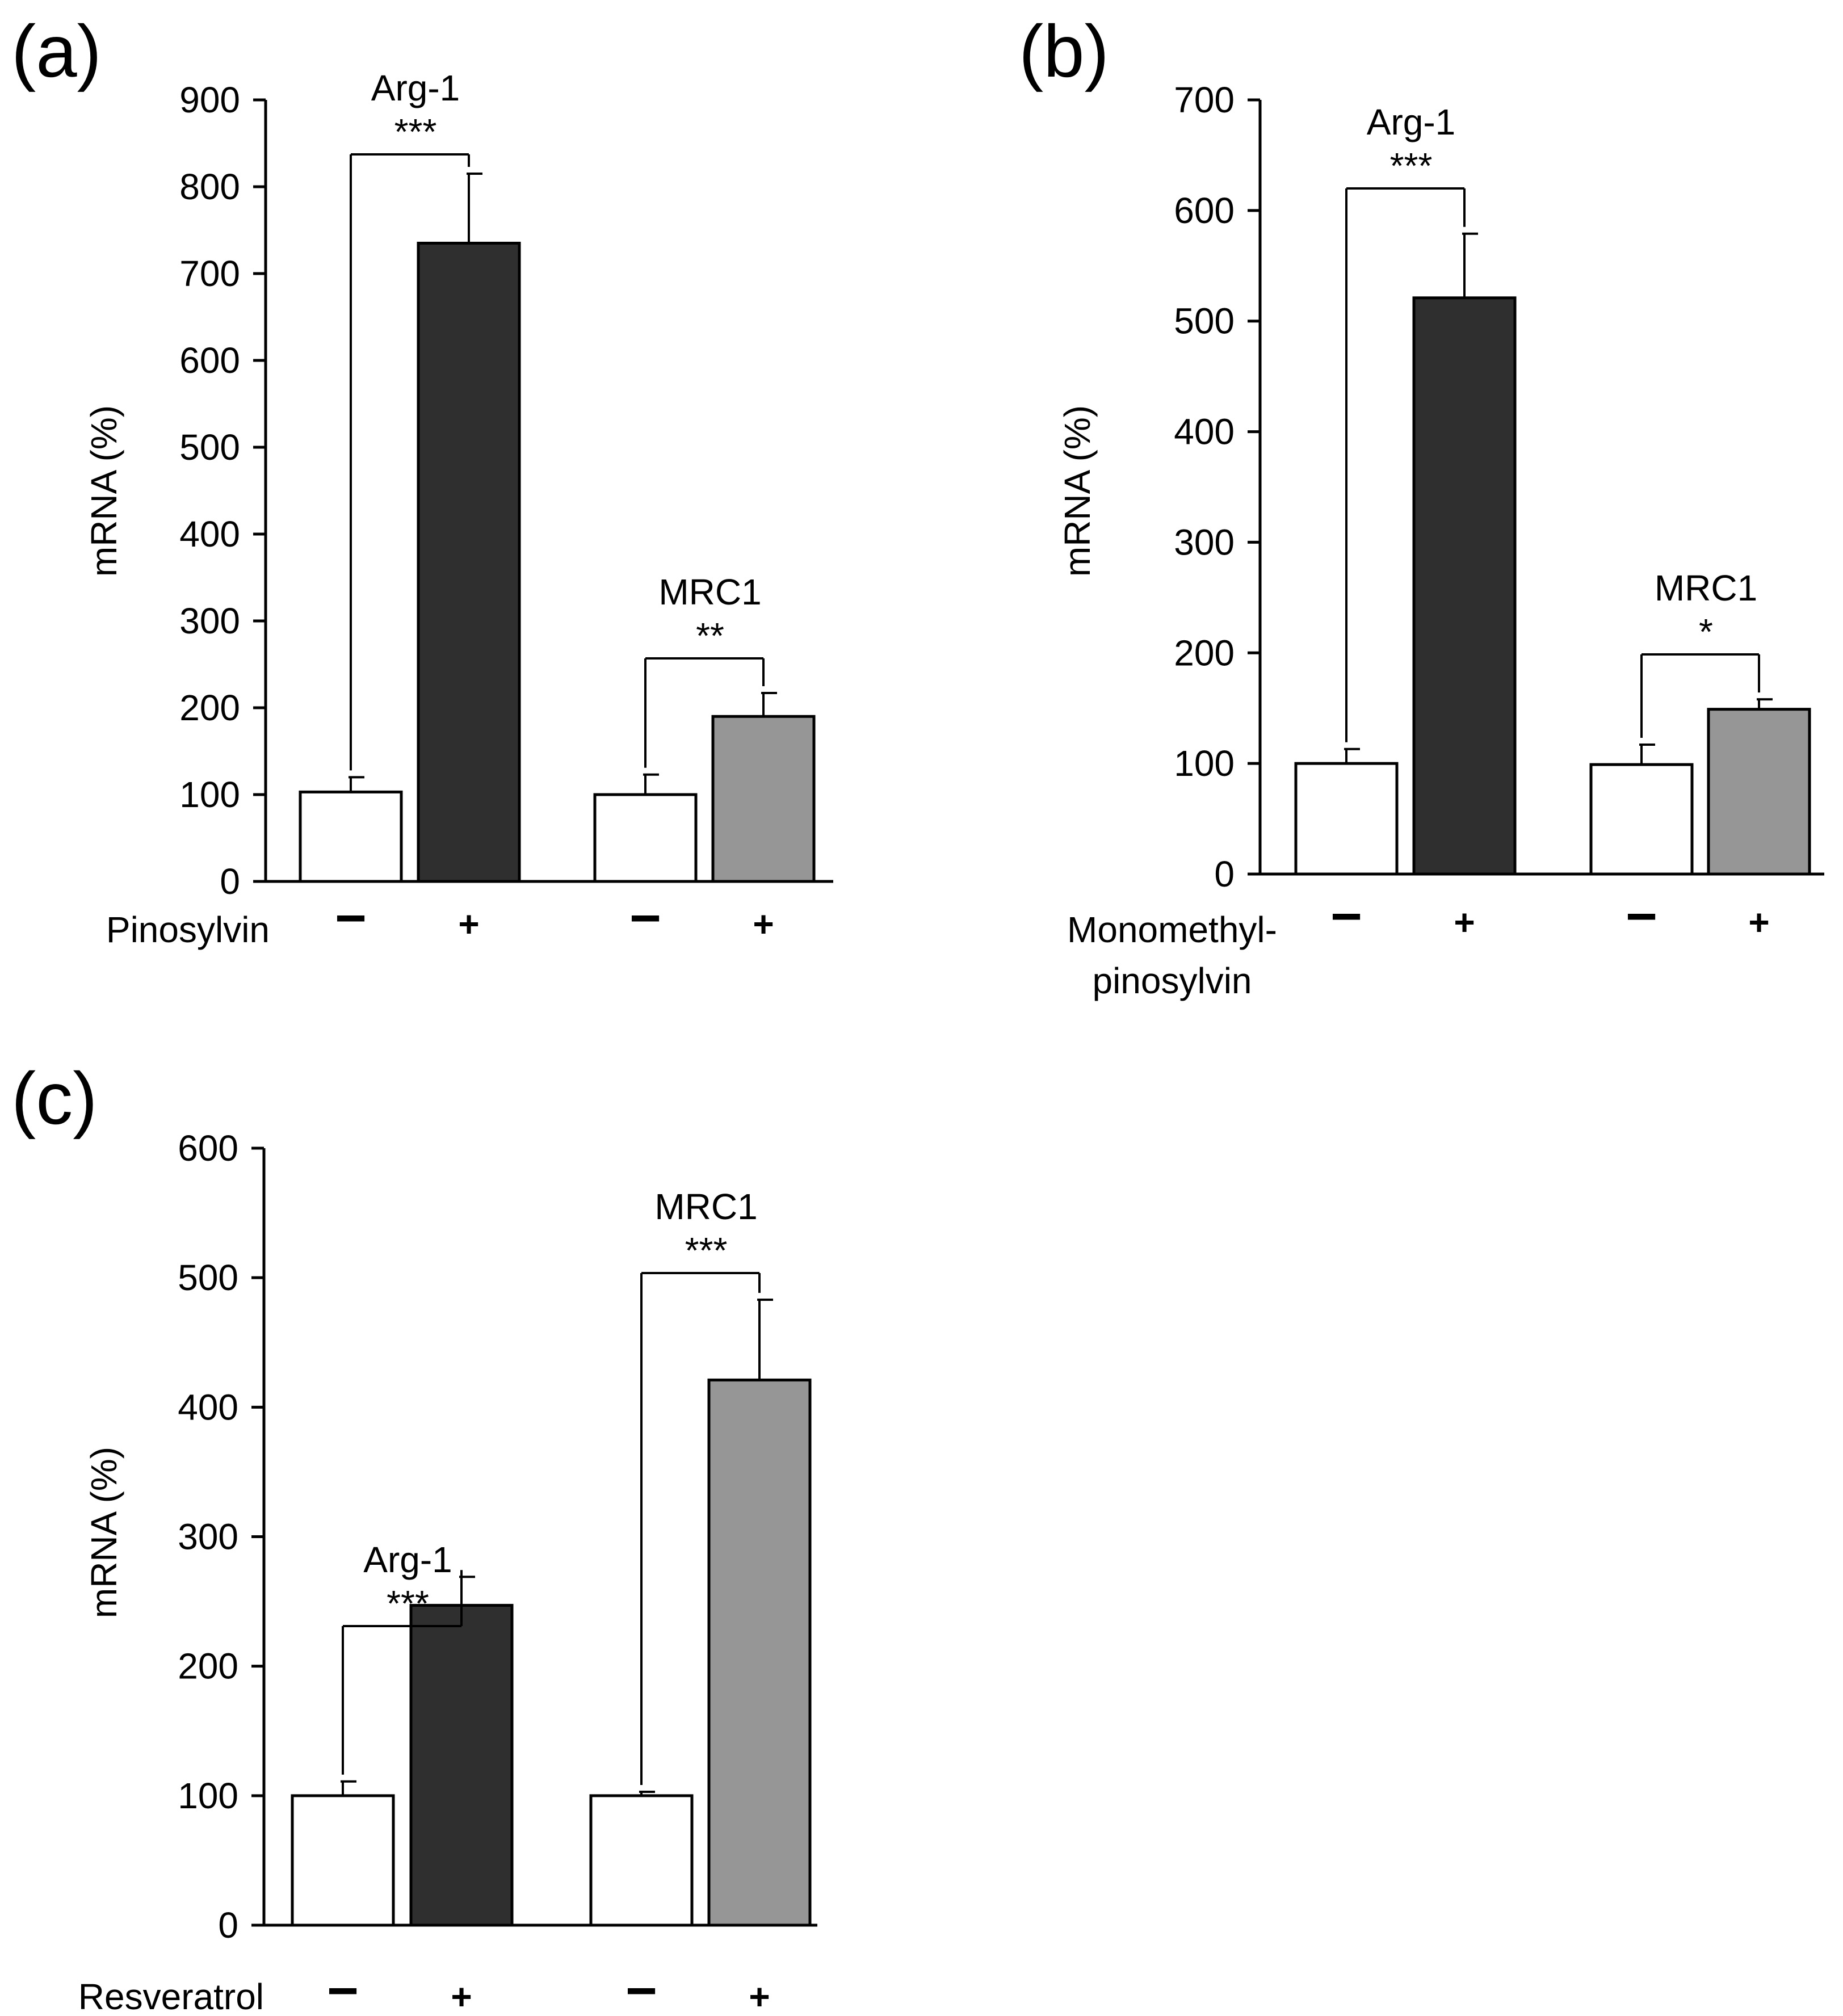 This screenshot has height=2016, width=1843. Describe the element at coordinates (210, 99) in the screenshot. I see `y-tick-label: 900` at that location.